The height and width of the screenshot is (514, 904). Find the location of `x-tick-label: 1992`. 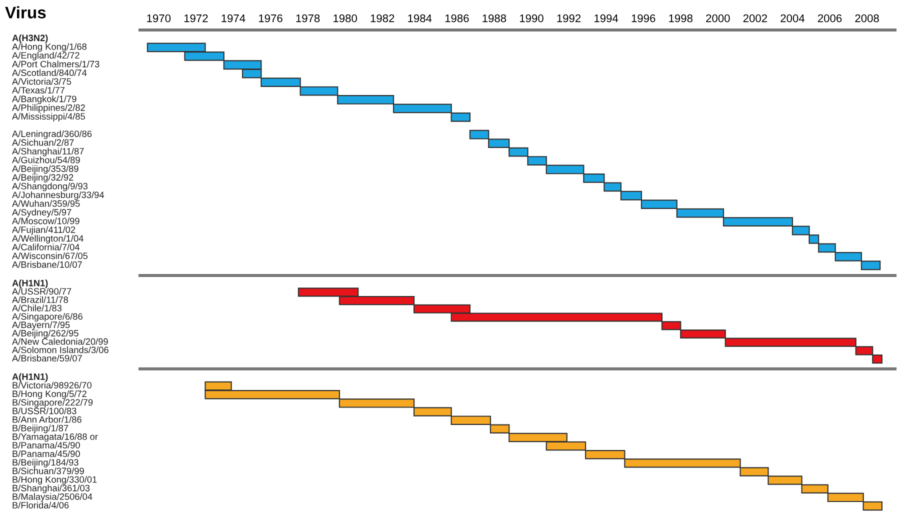

x-tick-label: 1992 is located at coordinates (569, 18).